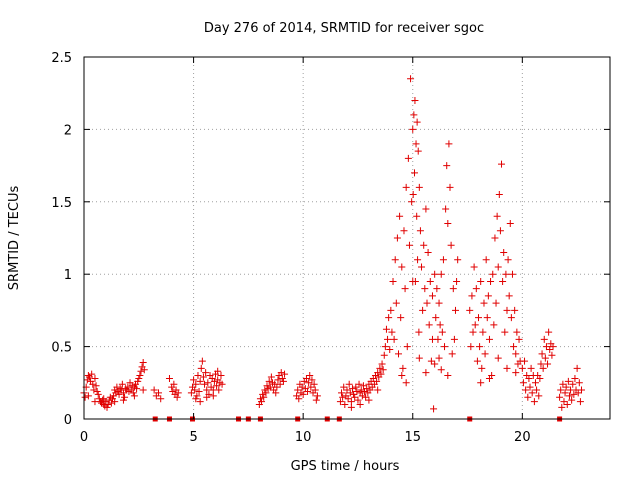  I want to click on x-axis-label: GPS time / hours, so click(345, 466).